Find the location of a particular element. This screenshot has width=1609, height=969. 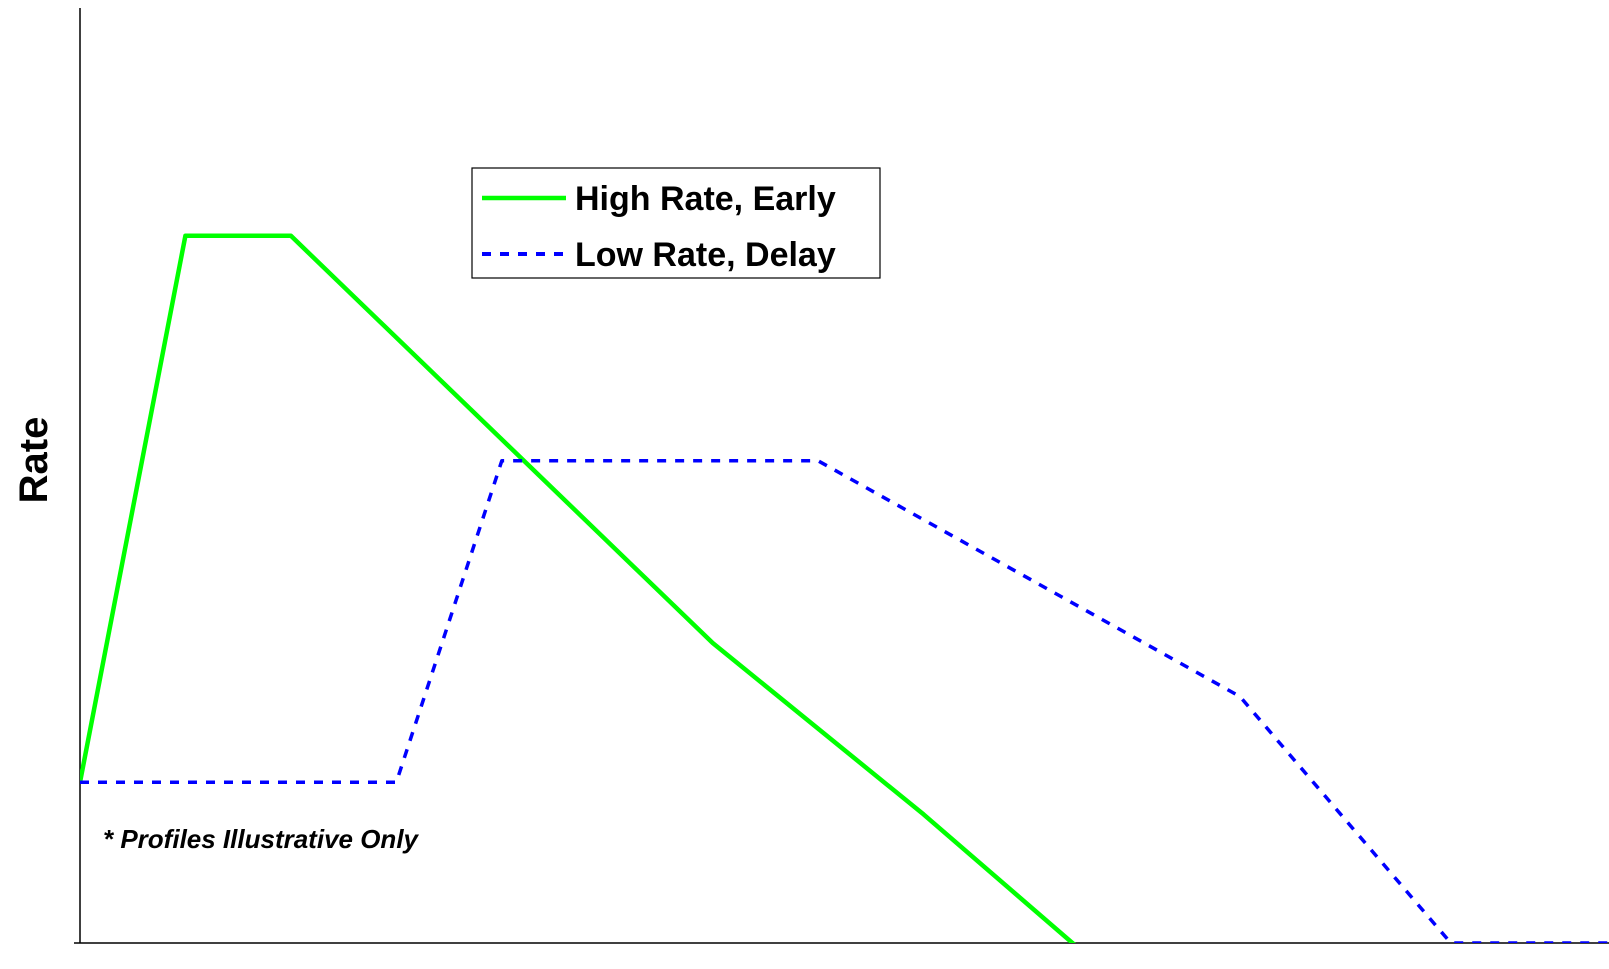

illustrative-note: * Profiles Illustrative Only is located at coordinates (261, 839).